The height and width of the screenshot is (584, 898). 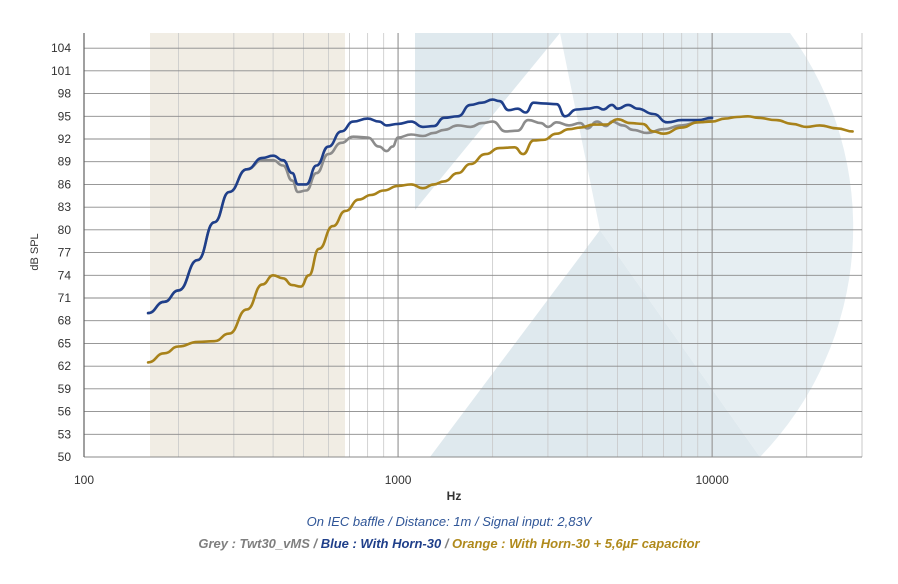 What do you see at coordinates (398, 480) in the screenshot?
I see `x-tick-label: 1000` at bounding box center [398, 480].